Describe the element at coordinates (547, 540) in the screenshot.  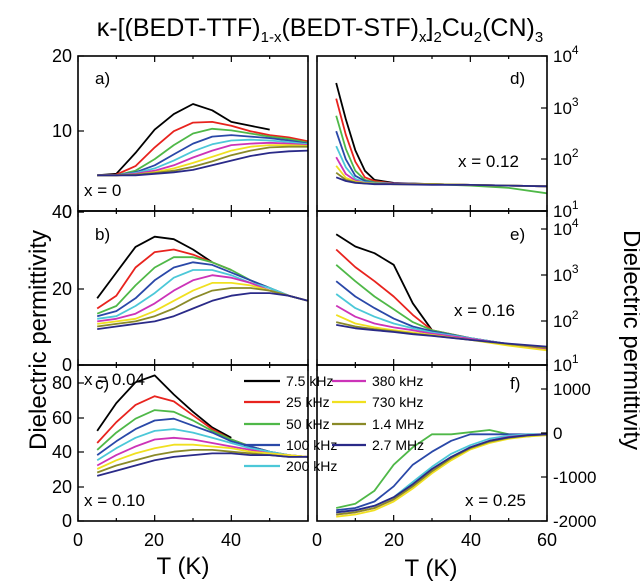
I see `x-tick-label: 60` at that location.